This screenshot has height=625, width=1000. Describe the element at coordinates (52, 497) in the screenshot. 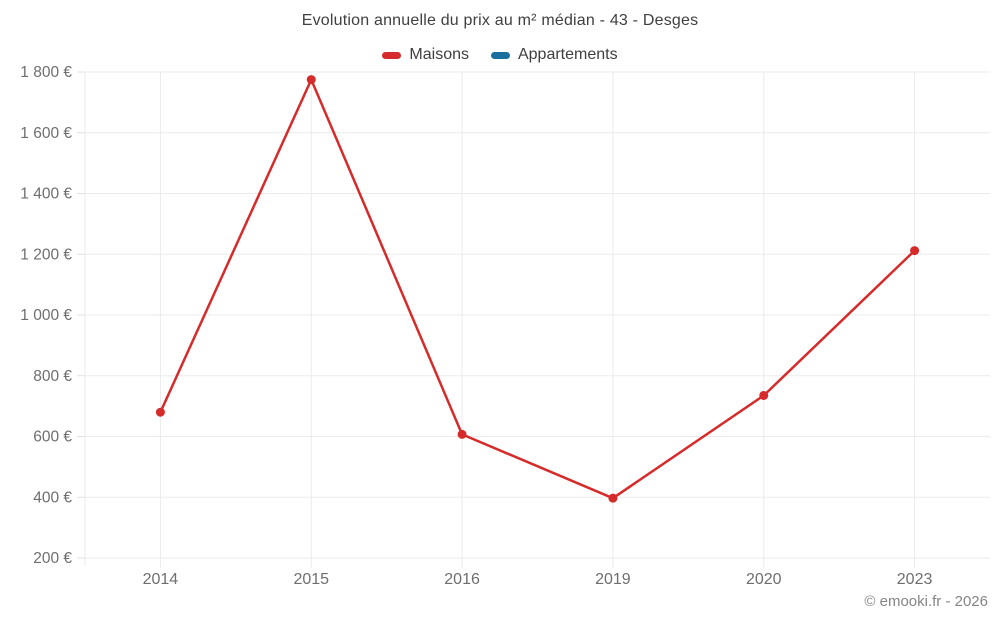

I see `y-axis-label: 400 €` at that location.